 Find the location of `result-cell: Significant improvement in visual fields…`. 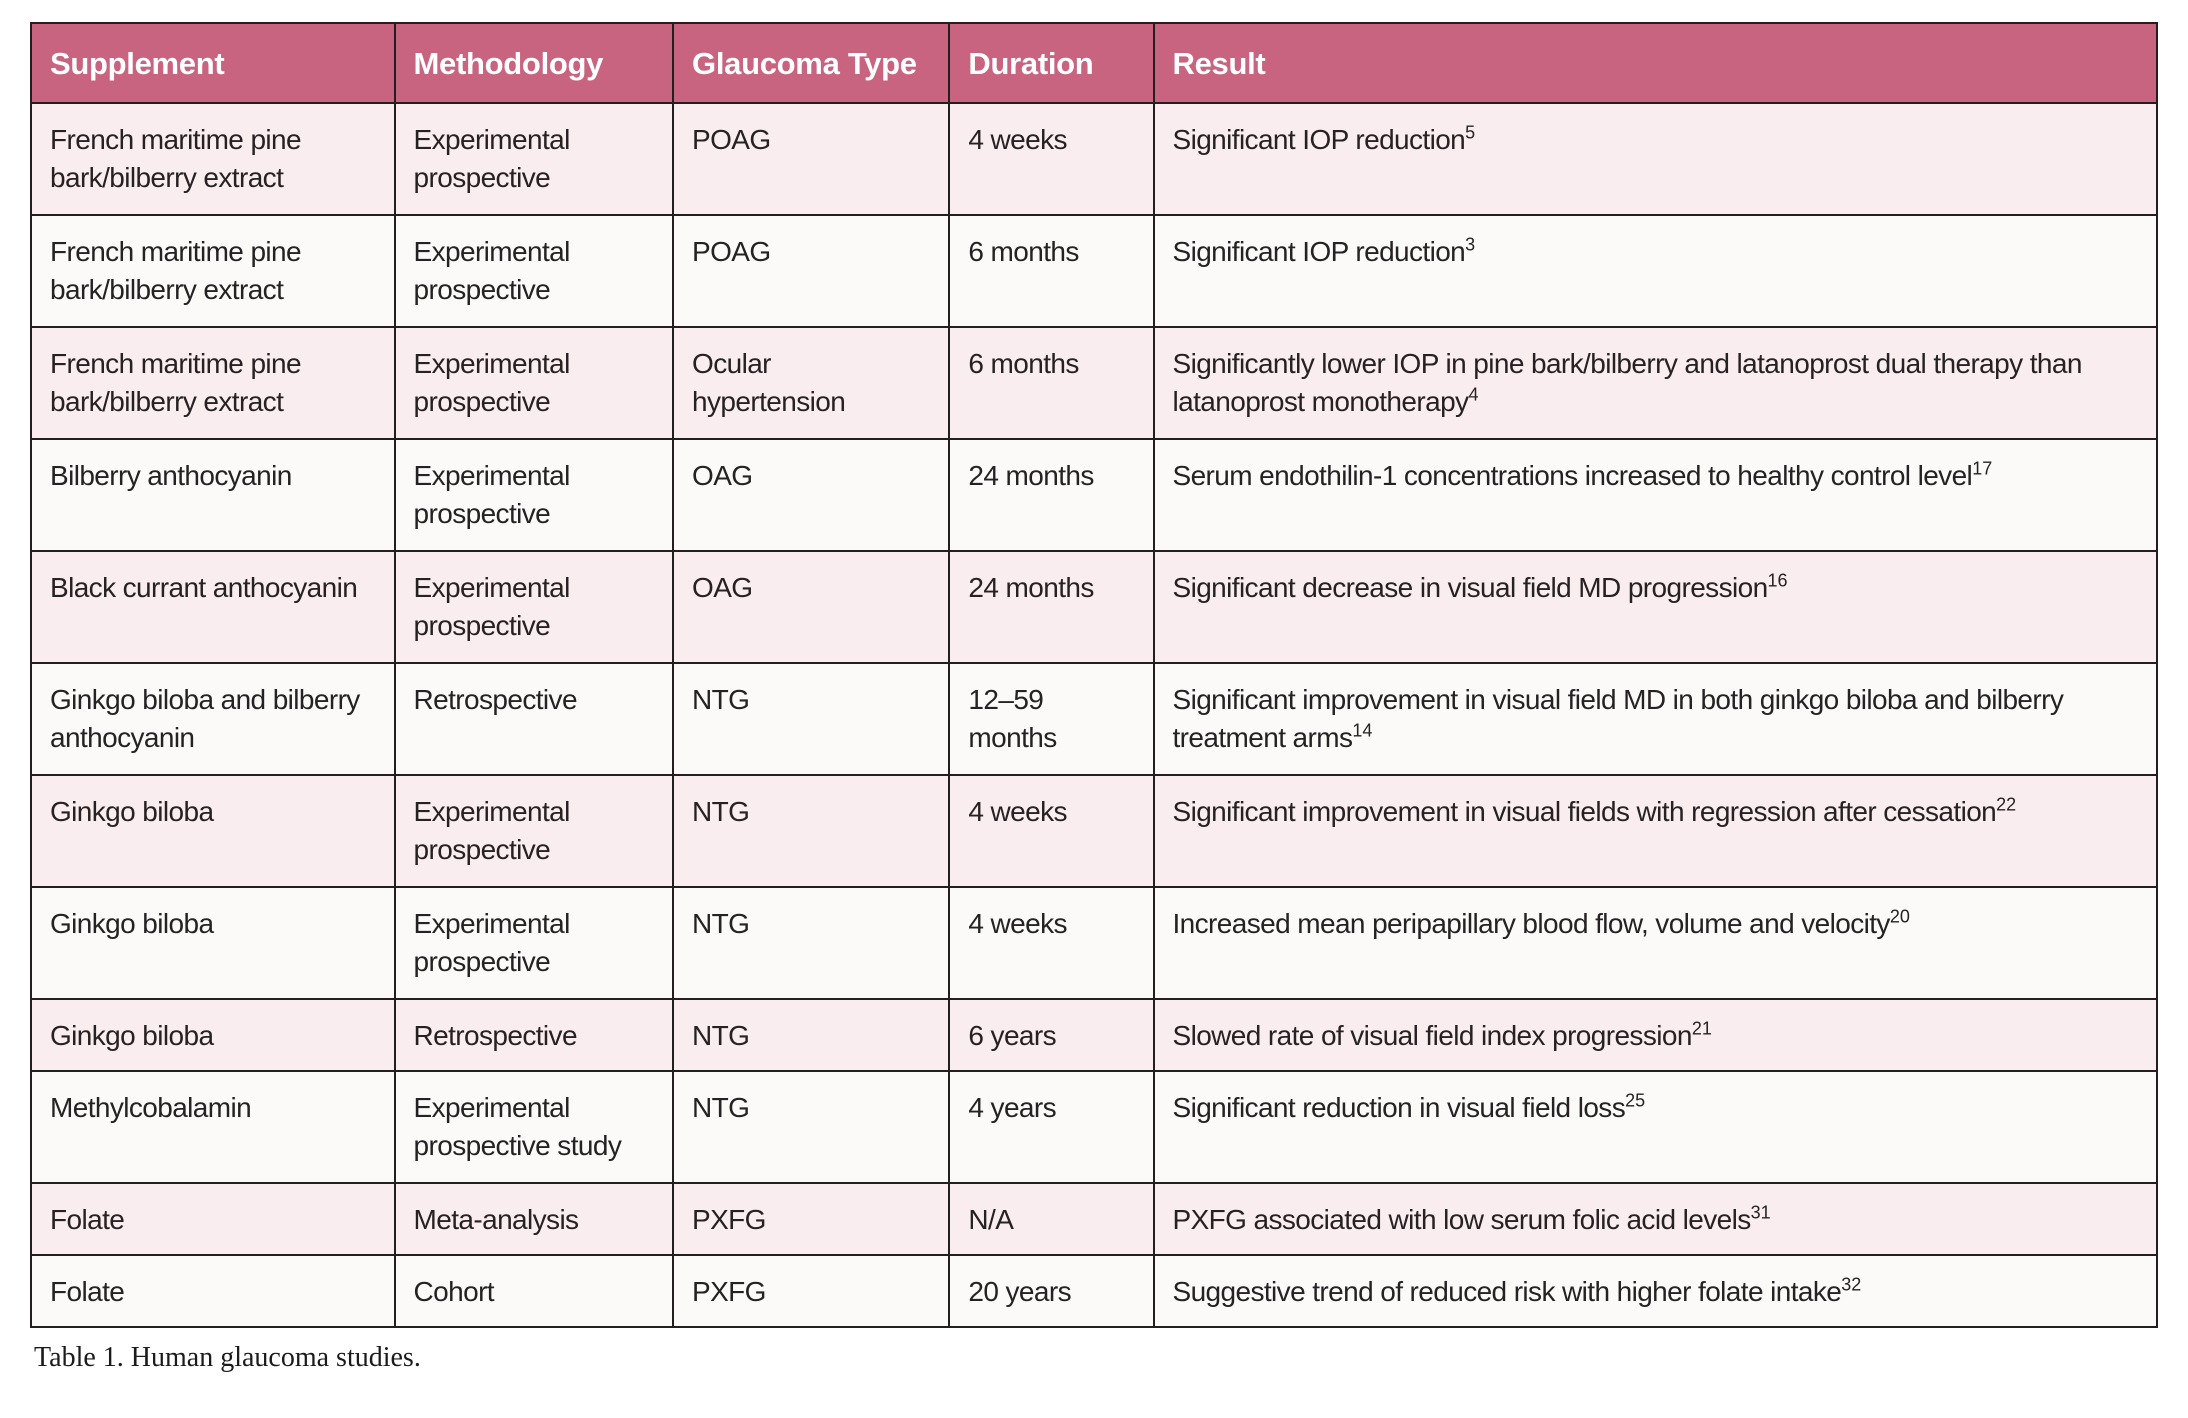

result-cell: Significant improvement in visual fields… is located at coordinates (1655, 831).